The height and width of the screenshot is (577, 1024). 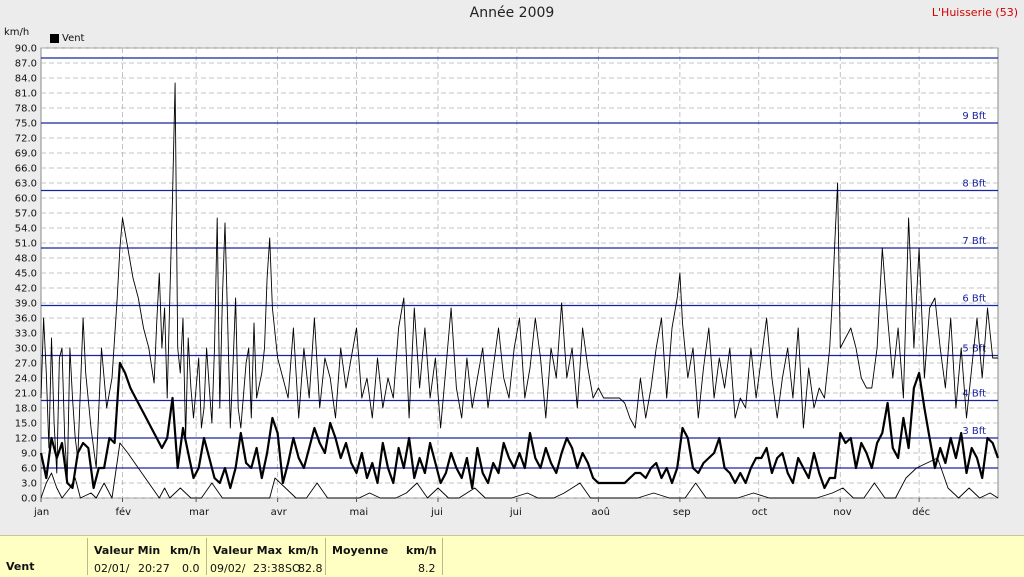 I want to click on y-tick-label: 21.0, so click(x=26, y=394).